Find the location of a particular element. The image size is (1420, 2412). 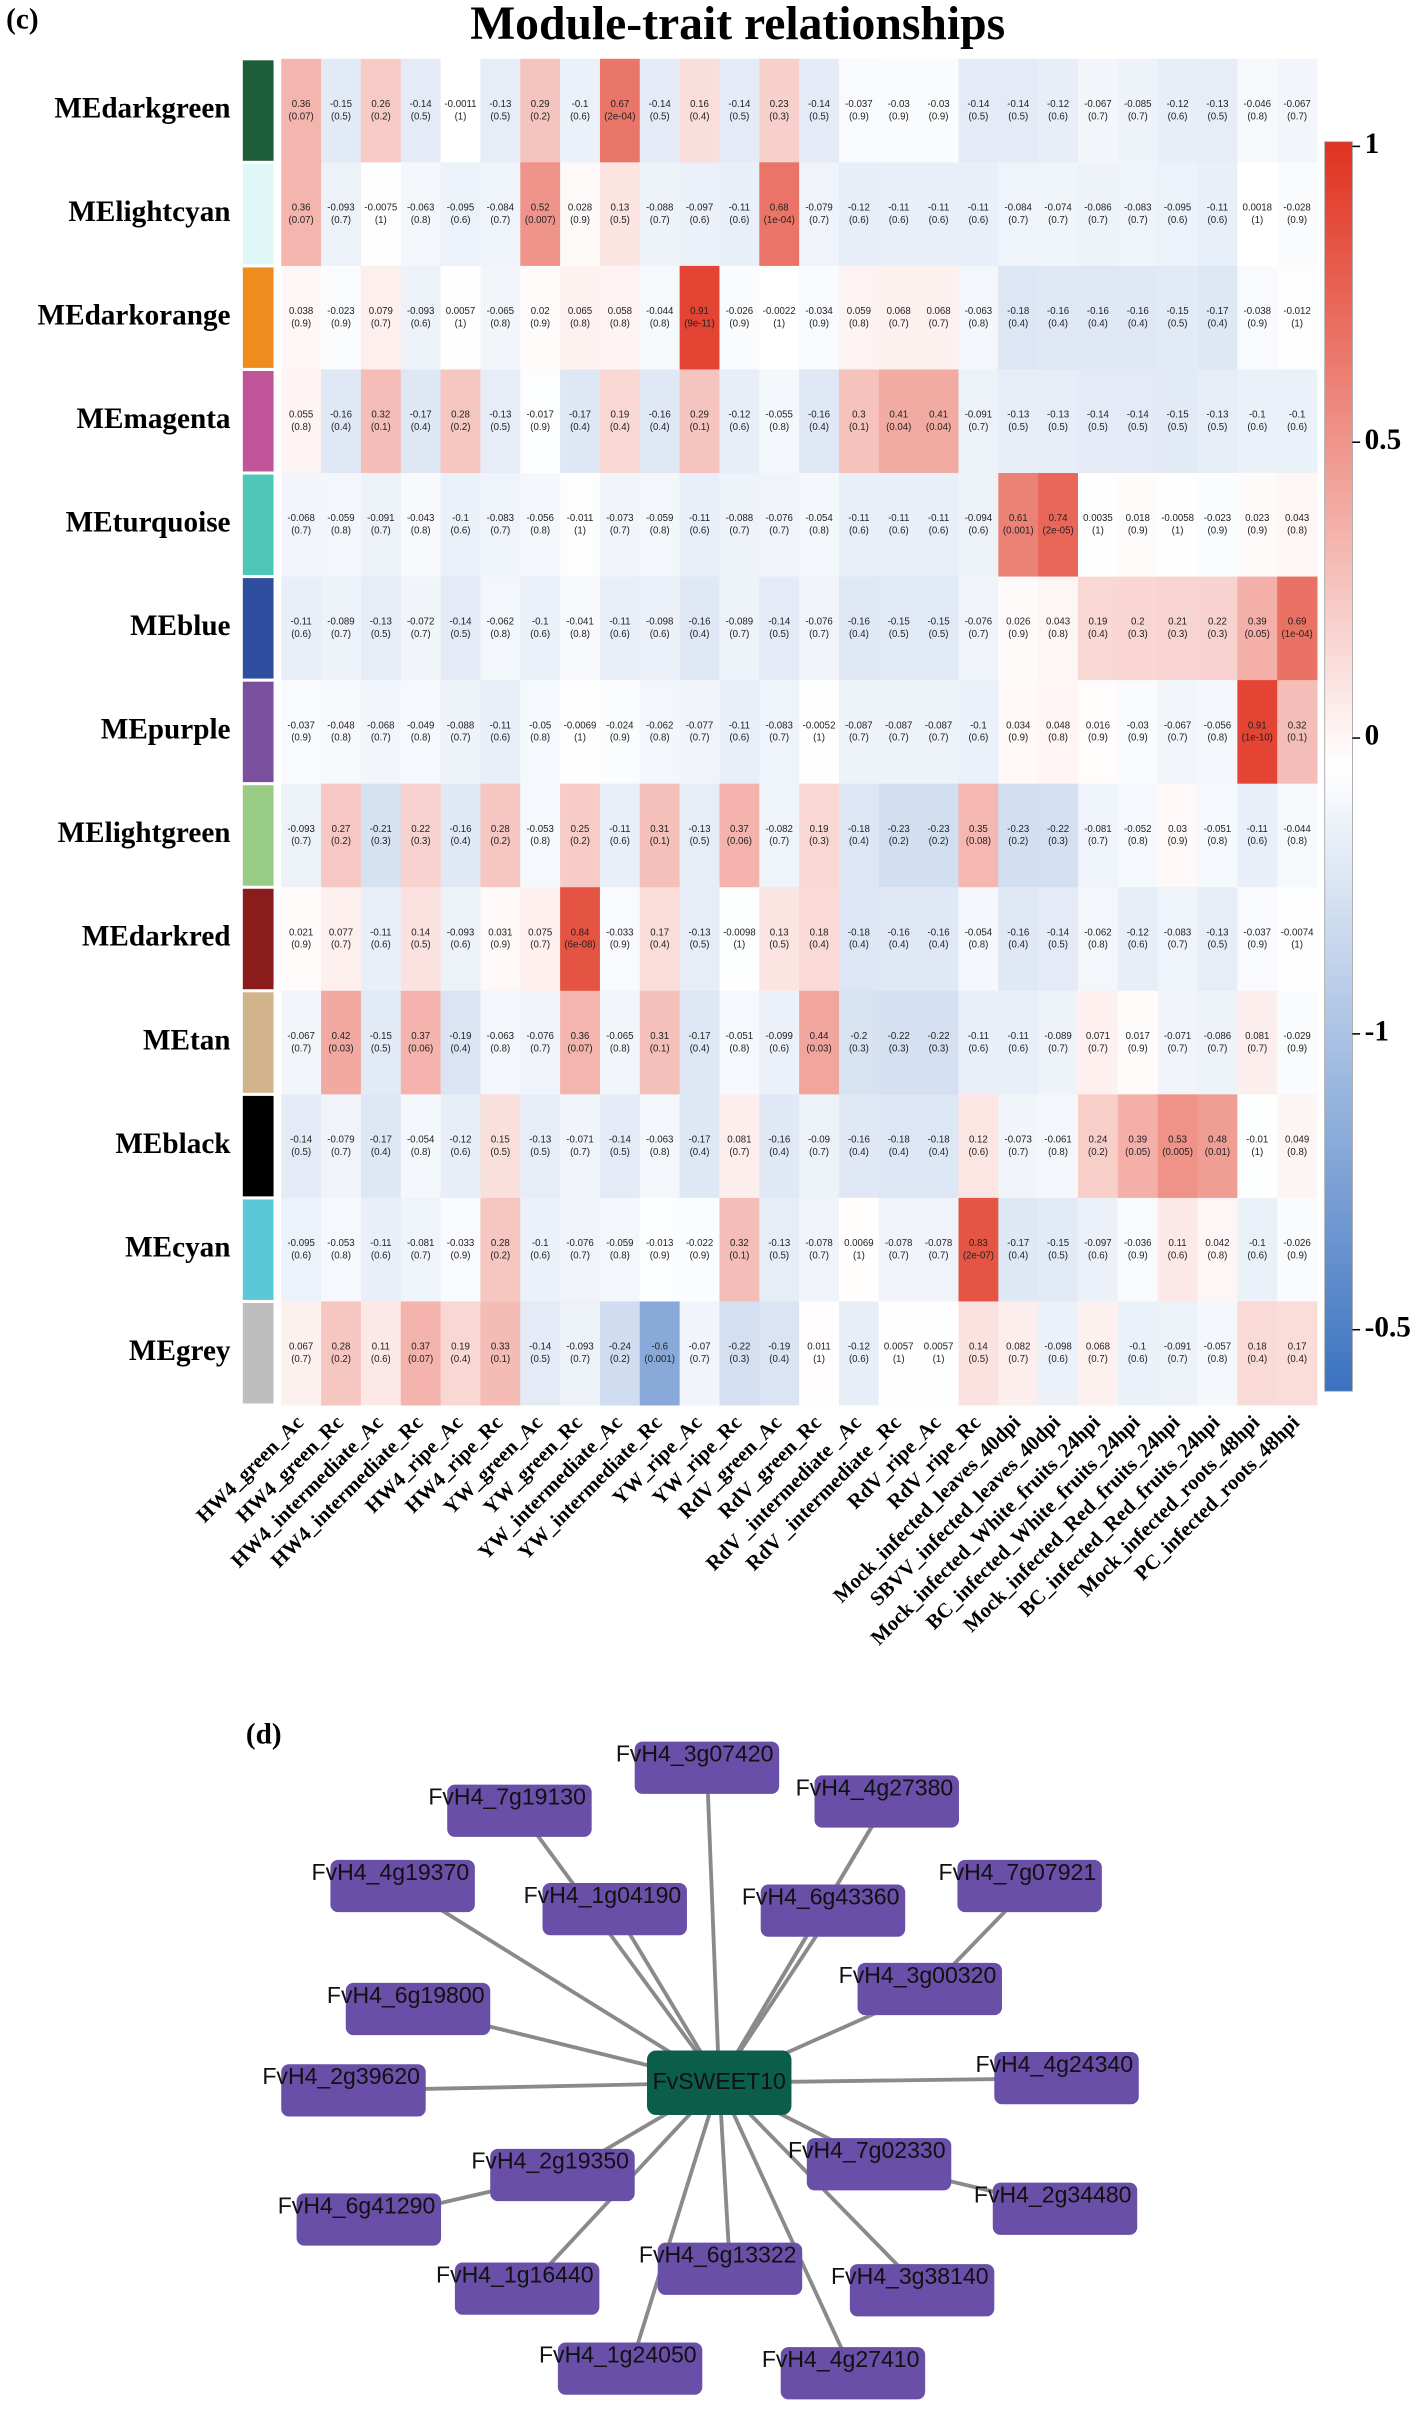

cell-value: -0.068 is located at coordinates (300, 518).